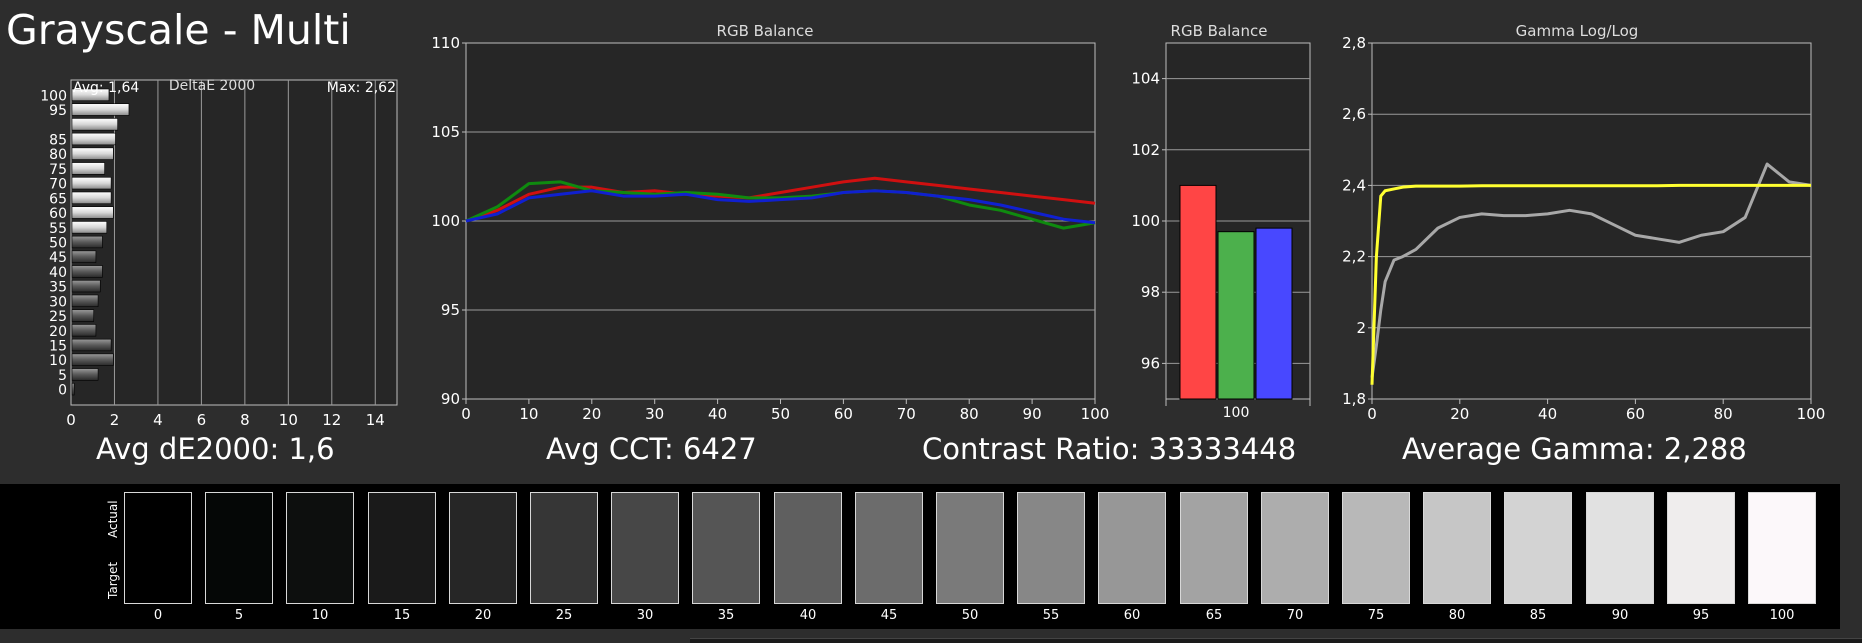  Describe the element at coordinates (1150, 363) in the screenshot. I see `rgb-bar-ytick-label: 96` at that location.